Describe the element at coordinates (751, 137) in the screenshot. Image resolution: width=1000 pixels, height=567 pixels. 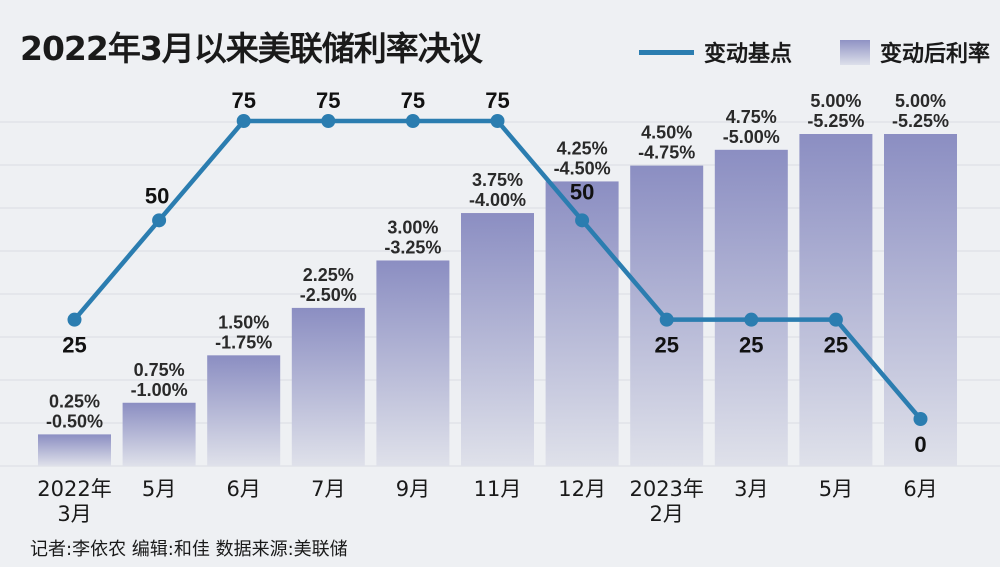
I see `bar-label-bottom: -5.00%` at that location.